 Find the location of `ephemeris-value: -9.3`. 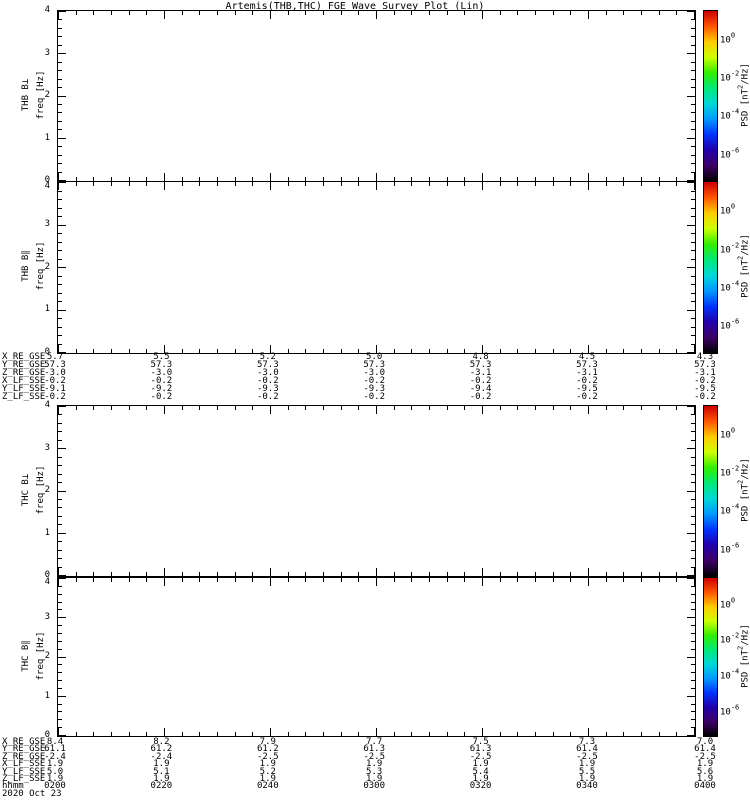

ephemeris-value: -9.3 is located at coordinates (267, 389).